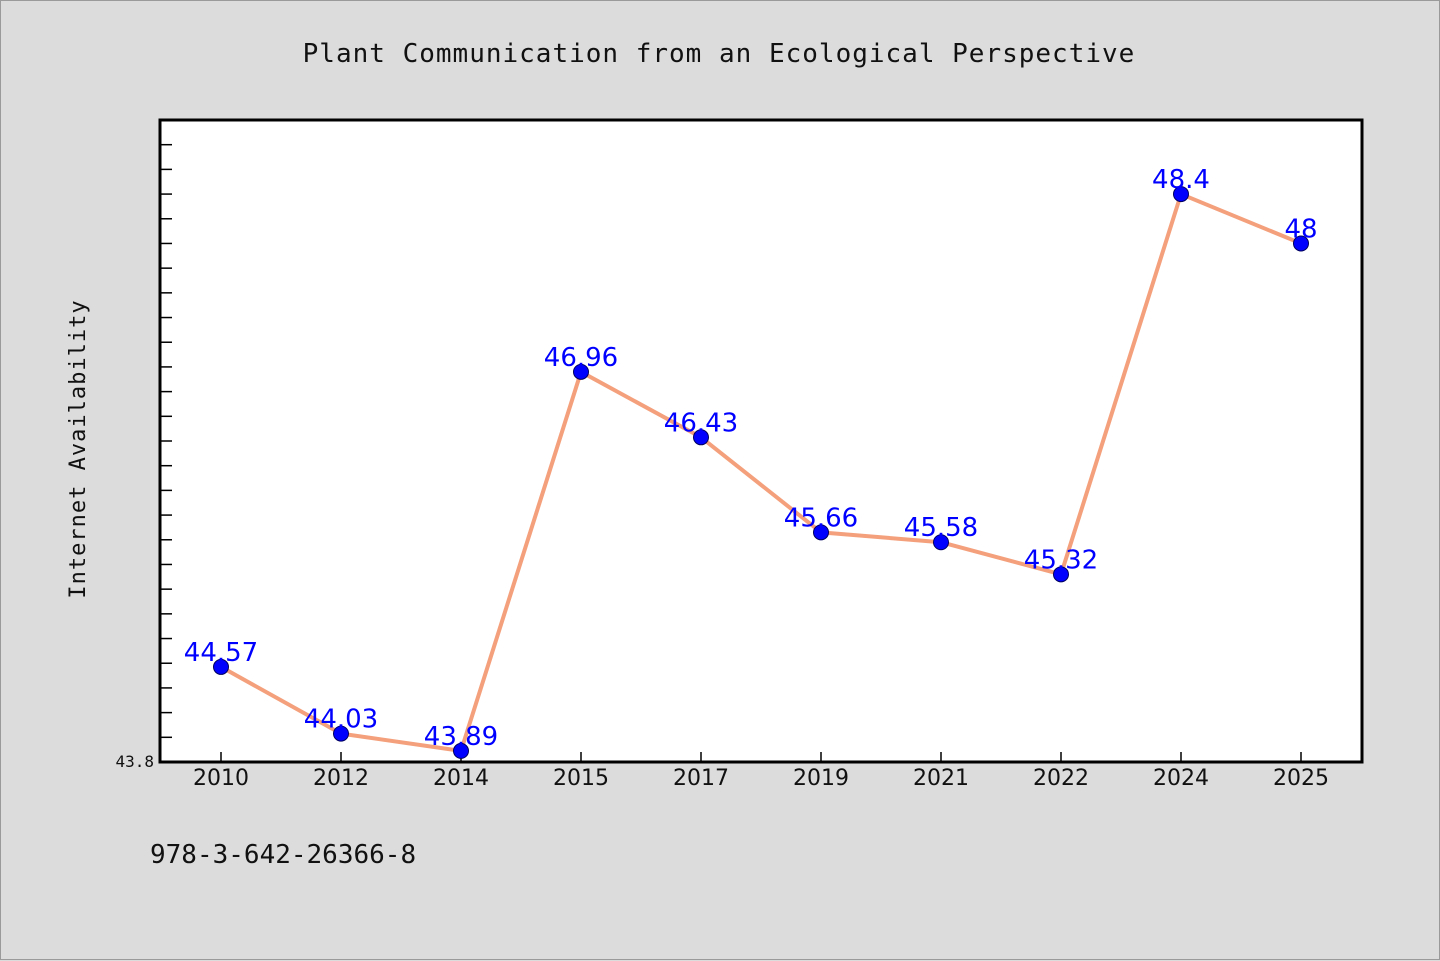 Image resolution: width=1440 pixels, height=961 pixels. Describe the element at coordinates (1181, 180) in the screenshot. I see `data-label: 48.4` at that location.